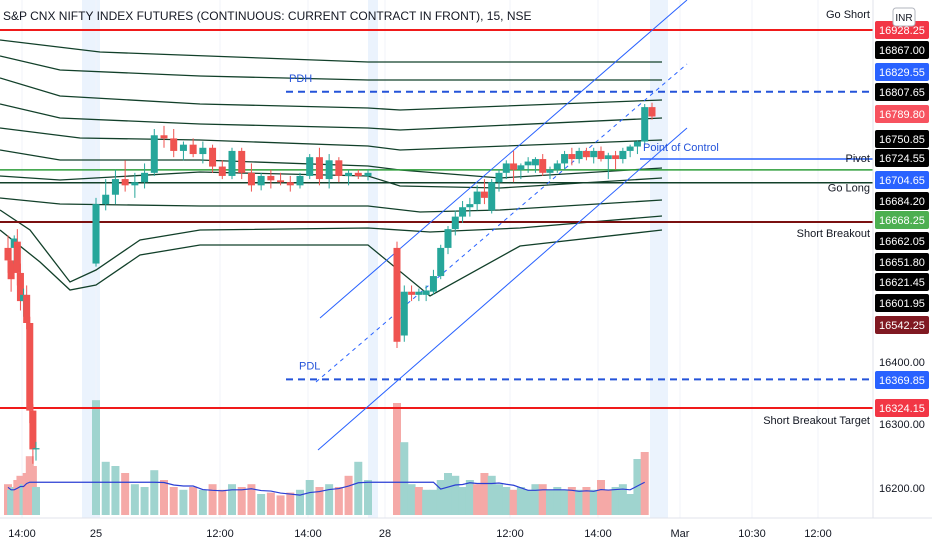 The height and width of the screenshot is (550, 932). I want to click on price-tag-text: 16750.85, so click(902, 140).